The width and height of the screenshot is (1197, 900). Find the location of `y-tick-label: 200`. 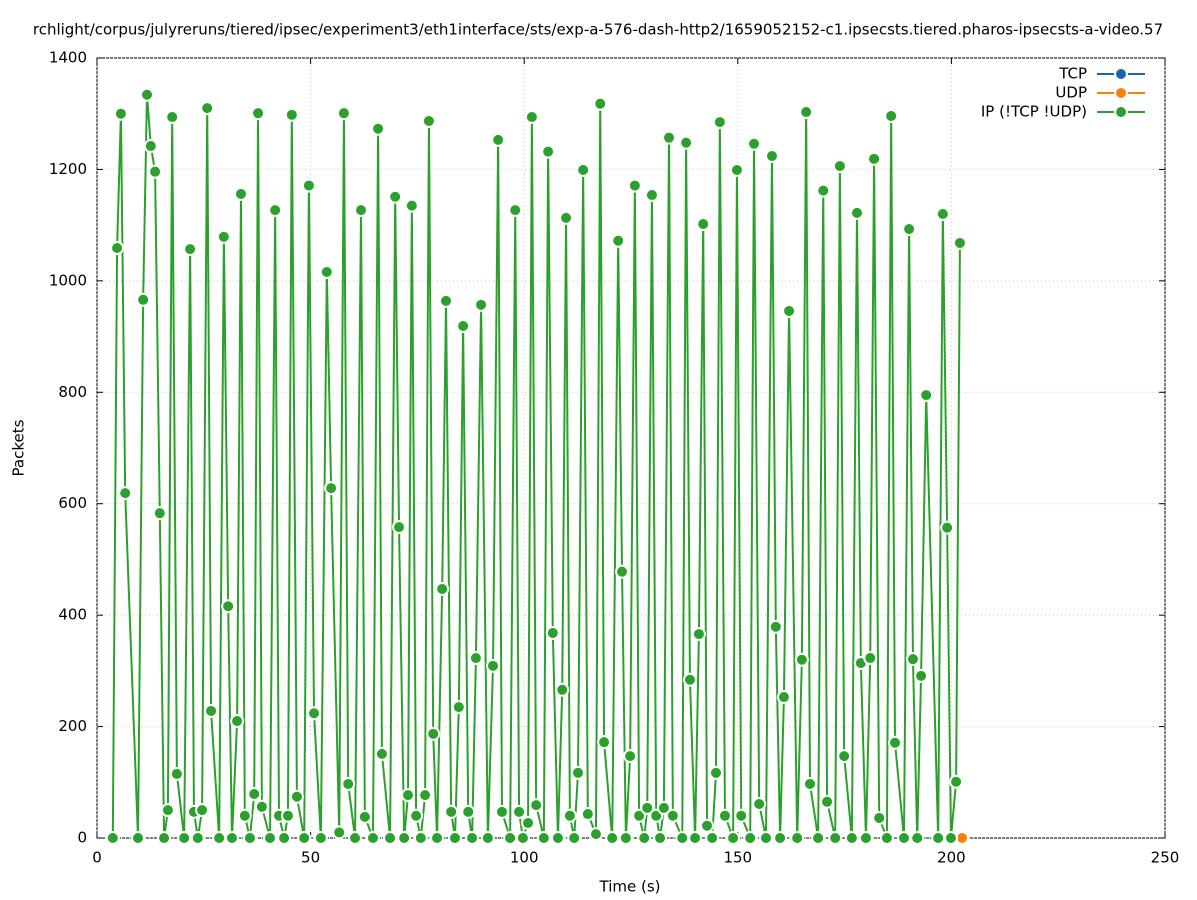

y-tick-label: 200 is located at coordinates (72, 726).